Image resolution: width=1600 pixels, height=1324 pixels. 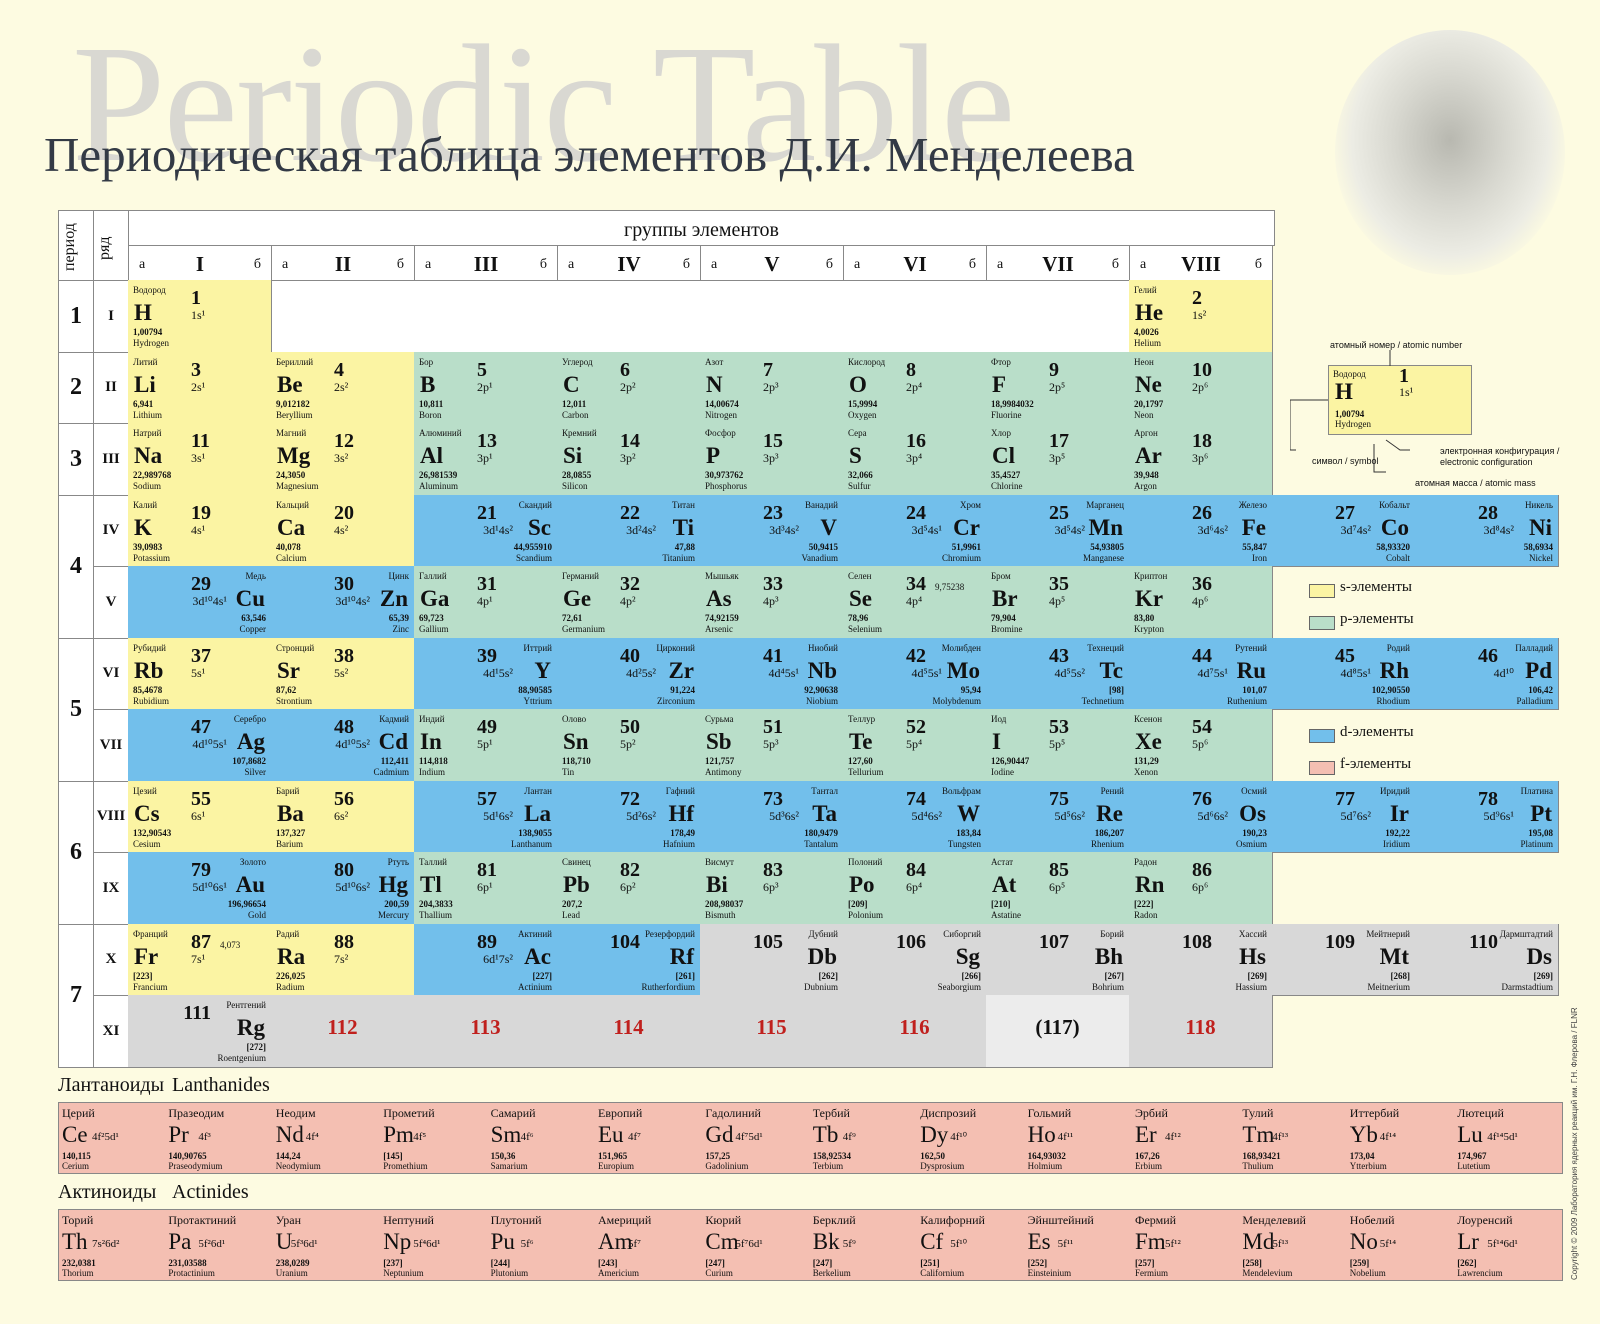 I want to click on element-config: 6s², so click(x=341, y=815).